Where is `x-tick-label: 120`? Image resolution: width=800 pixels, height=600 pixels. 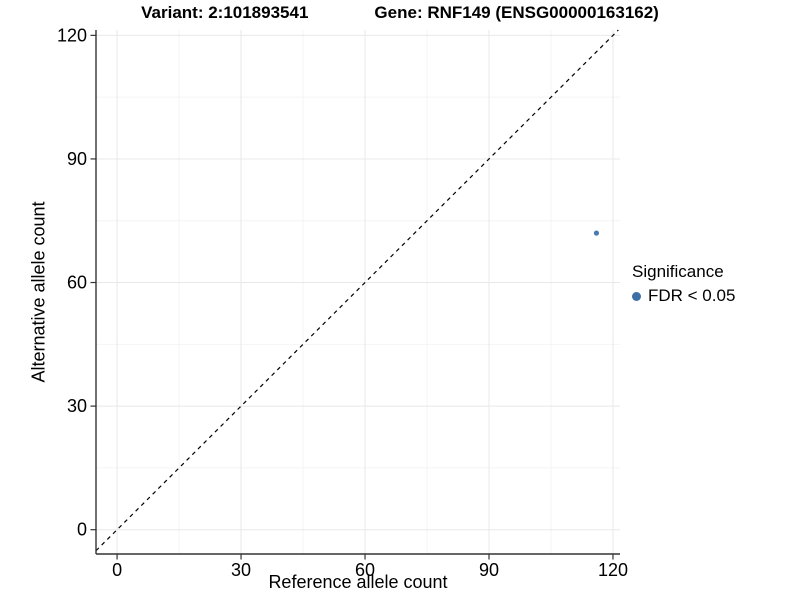 x-tick-label: 120 is located at coordinates (613, 570).